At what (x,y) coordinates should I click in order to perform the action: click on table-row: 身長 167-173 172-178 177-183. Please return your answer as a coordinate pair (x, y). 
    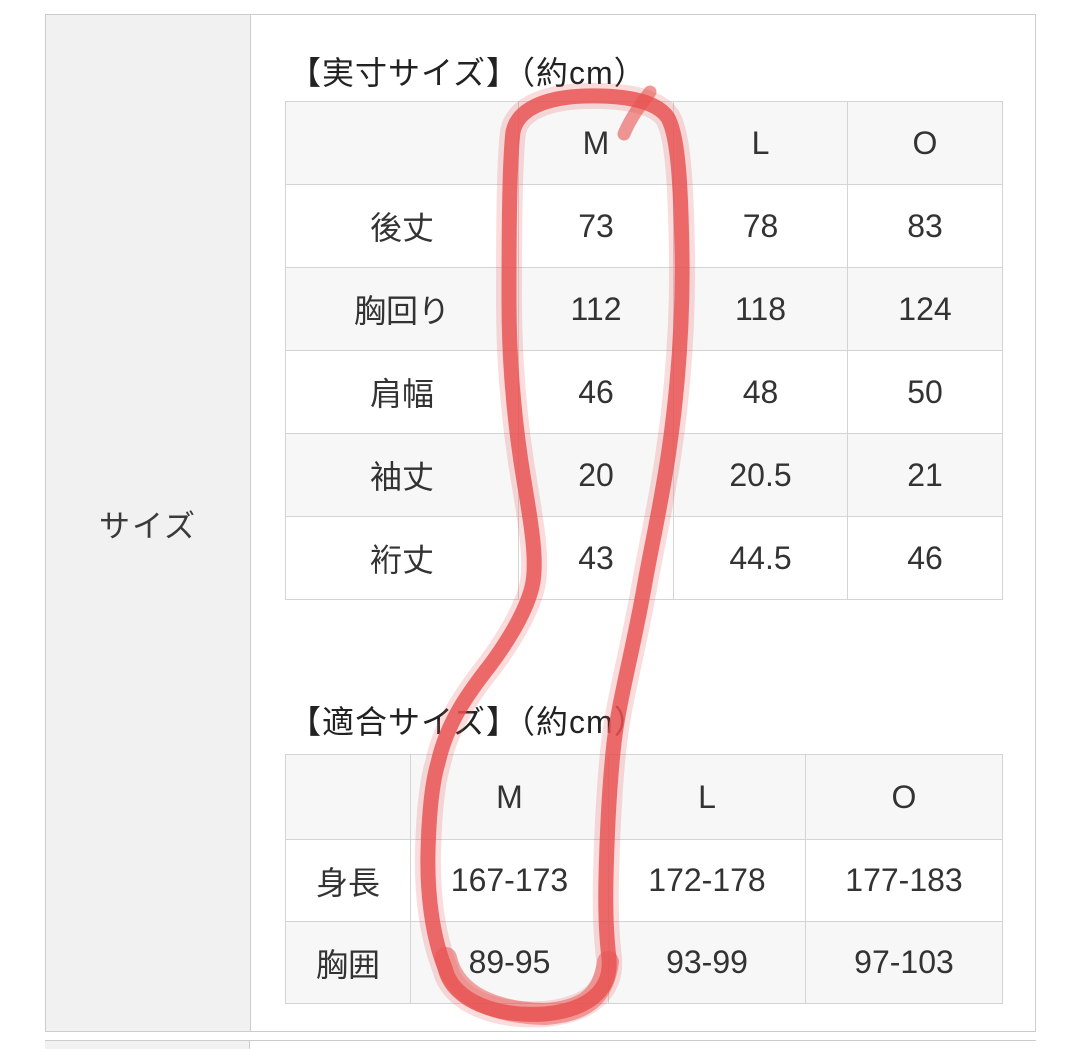
    Looking at the image, I should click on (644, 880).